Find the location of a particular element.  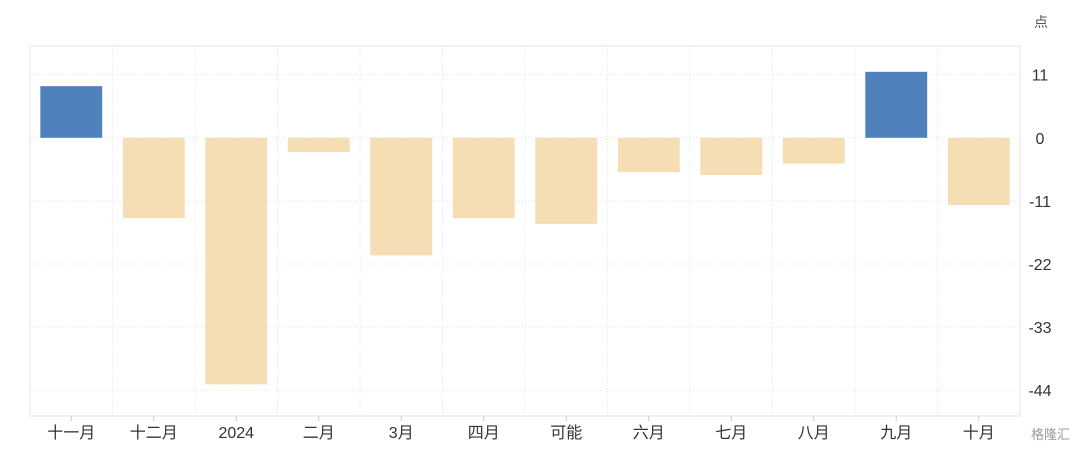

x-tick-label: 六月 is located at coordinates (649, 433).